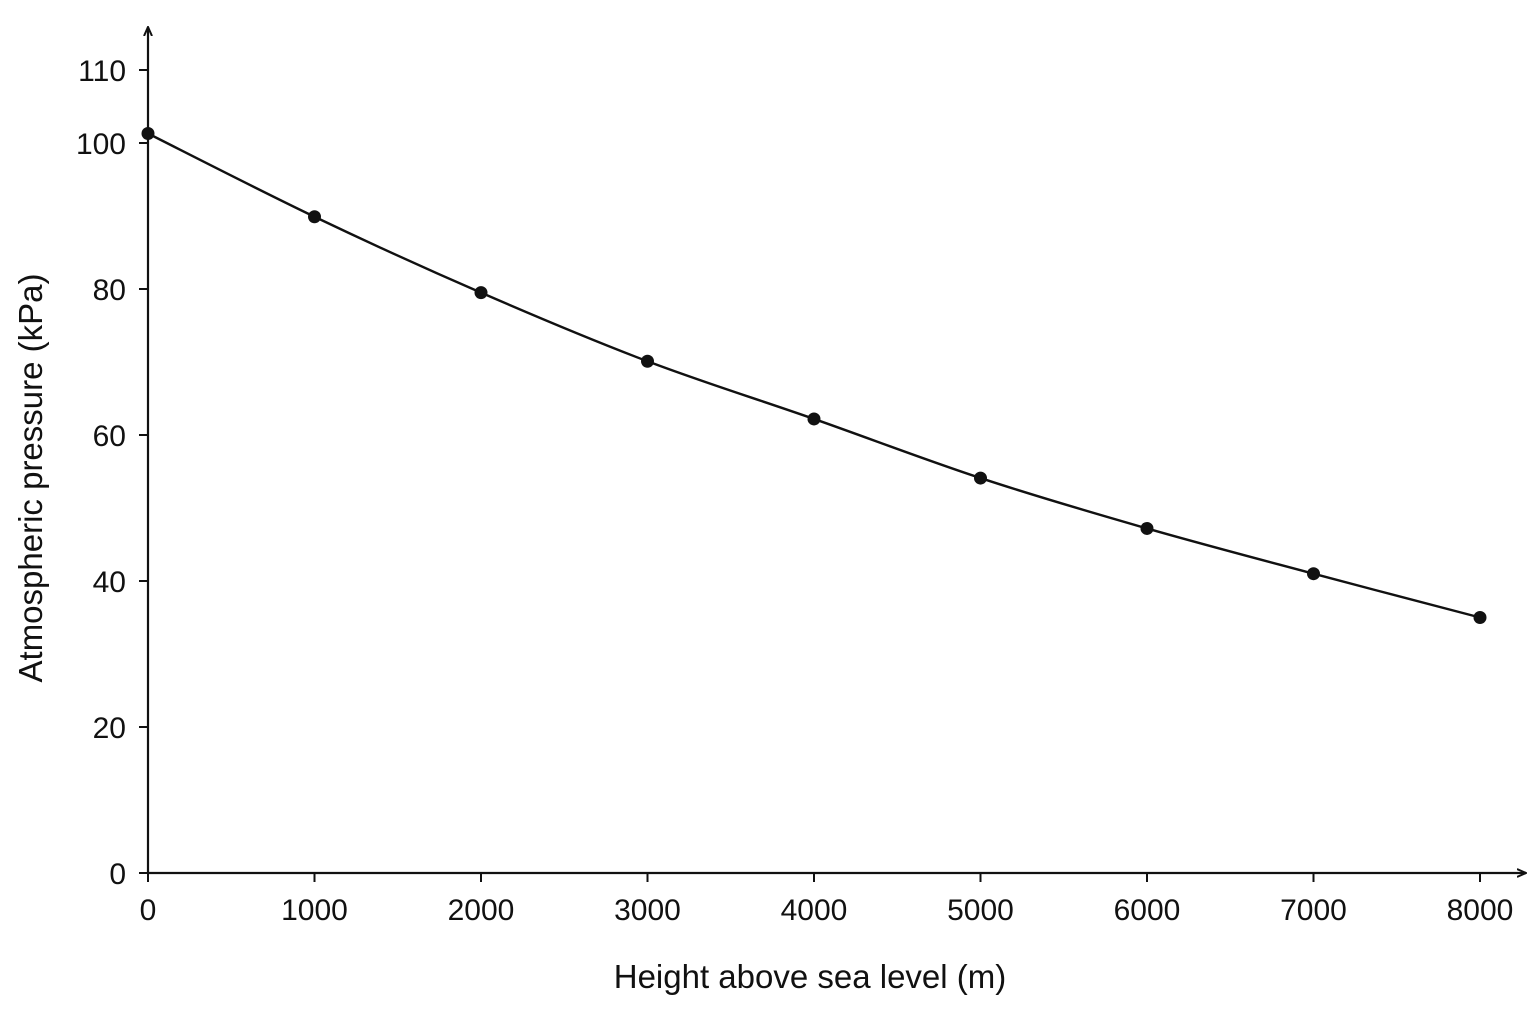  I want to click on y-tick-label: 40, so click(109, 582).